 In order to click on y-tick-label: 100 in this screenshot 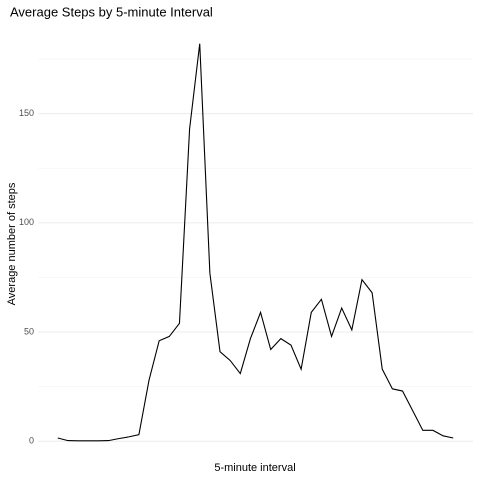, I will do `click(26, 222)`.